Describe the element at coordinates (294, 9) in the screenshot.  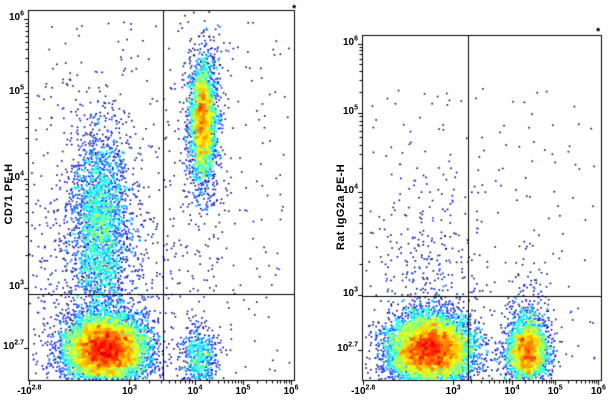
I see `left-plot-asterisk-annotation: *` at that location.